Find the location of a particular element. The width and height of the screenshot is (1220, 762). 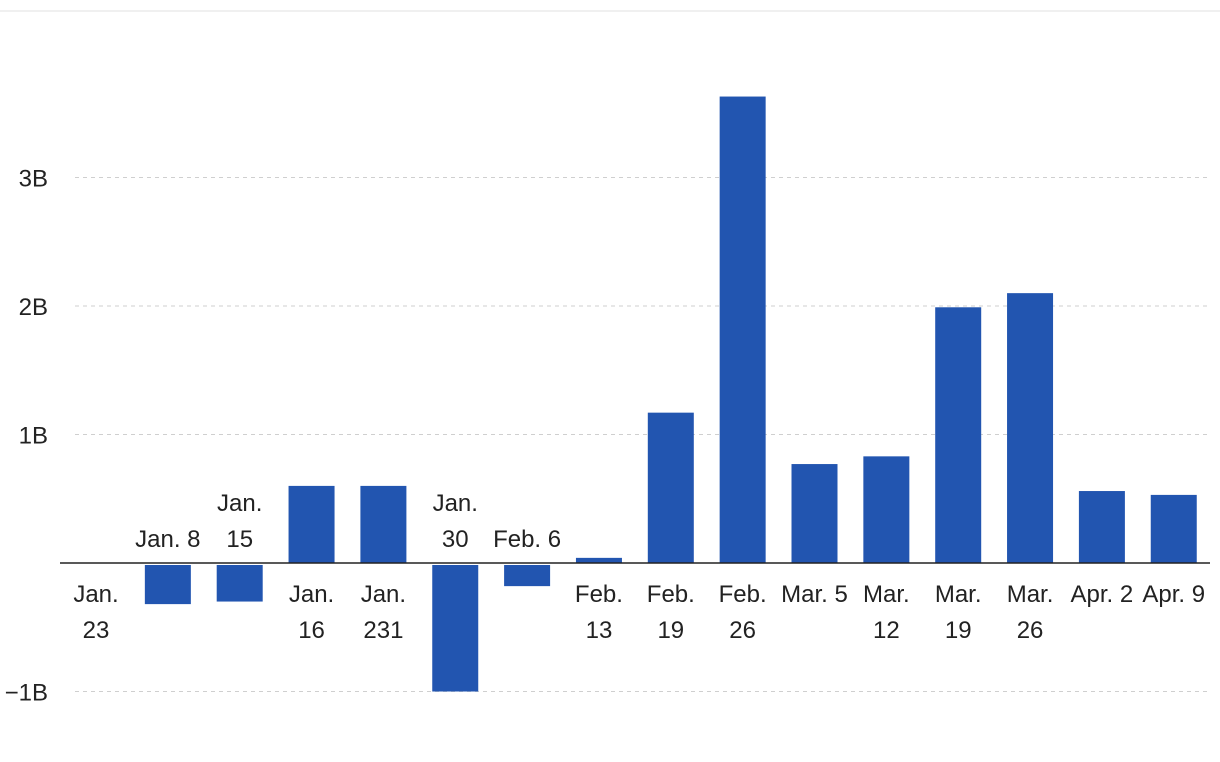

category-label: Apr. 2 is located at coordinates (1102, 594).